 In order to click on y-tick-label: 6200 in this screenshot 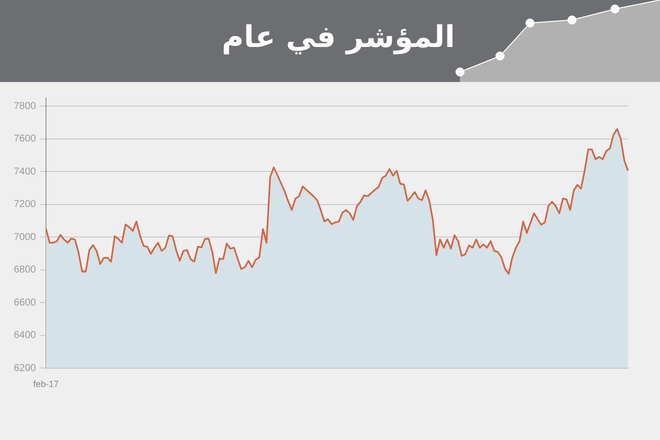, I will do `click(25, 368)`.